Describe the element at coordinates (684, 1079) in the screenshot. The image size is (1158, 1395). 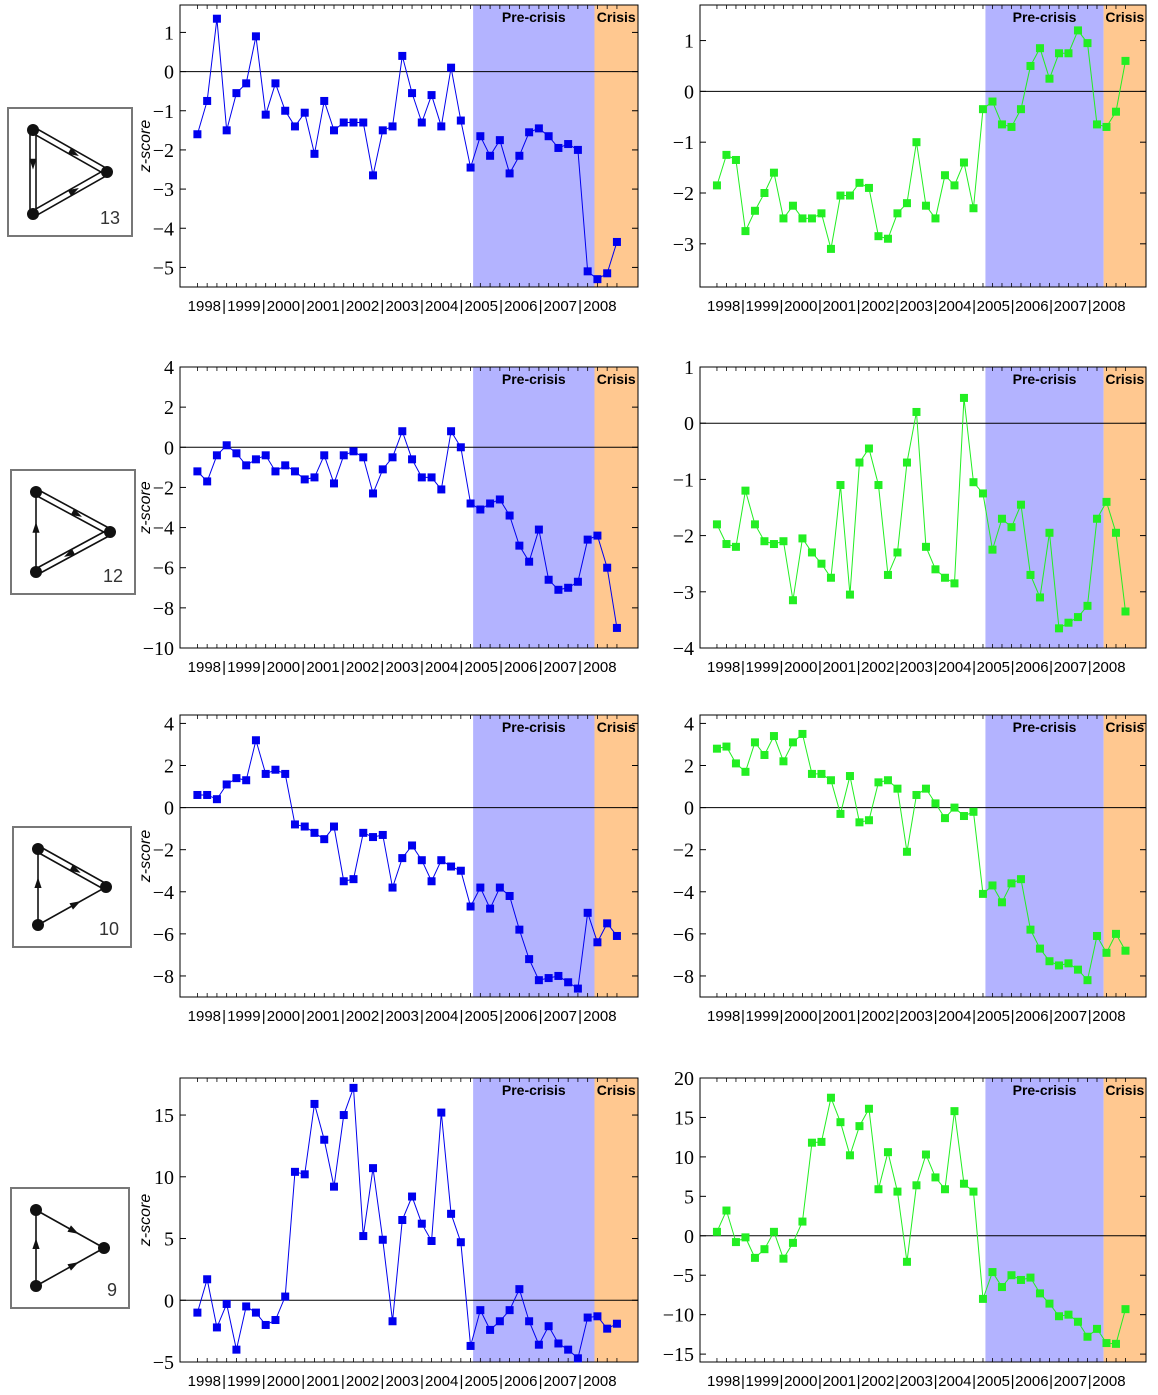
I see `y-tick-label: 20` at that location.